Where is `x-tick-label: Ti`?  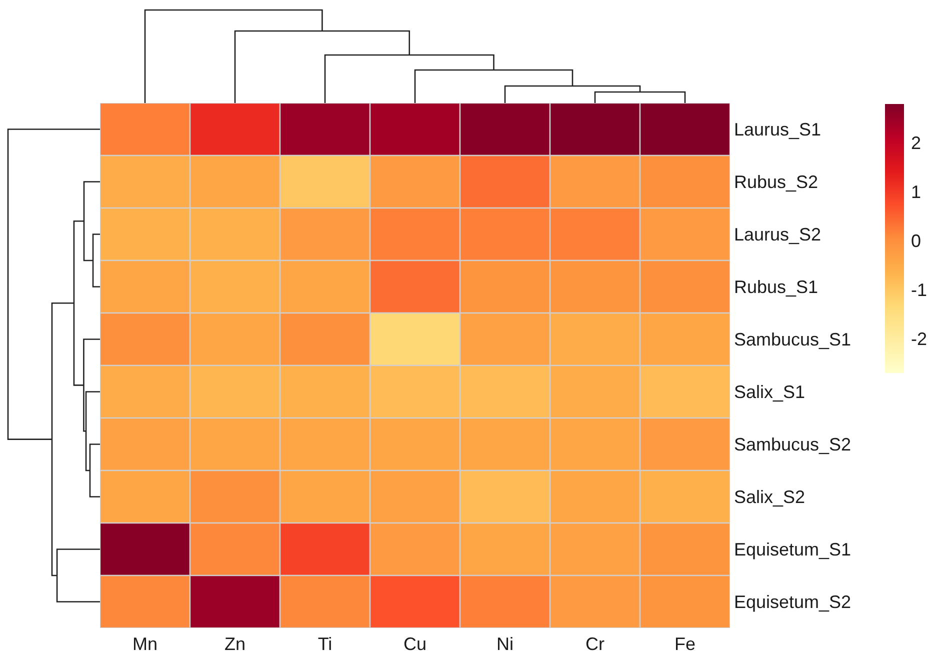 x-tick-label: Ti is located at coordinates (325, 642).